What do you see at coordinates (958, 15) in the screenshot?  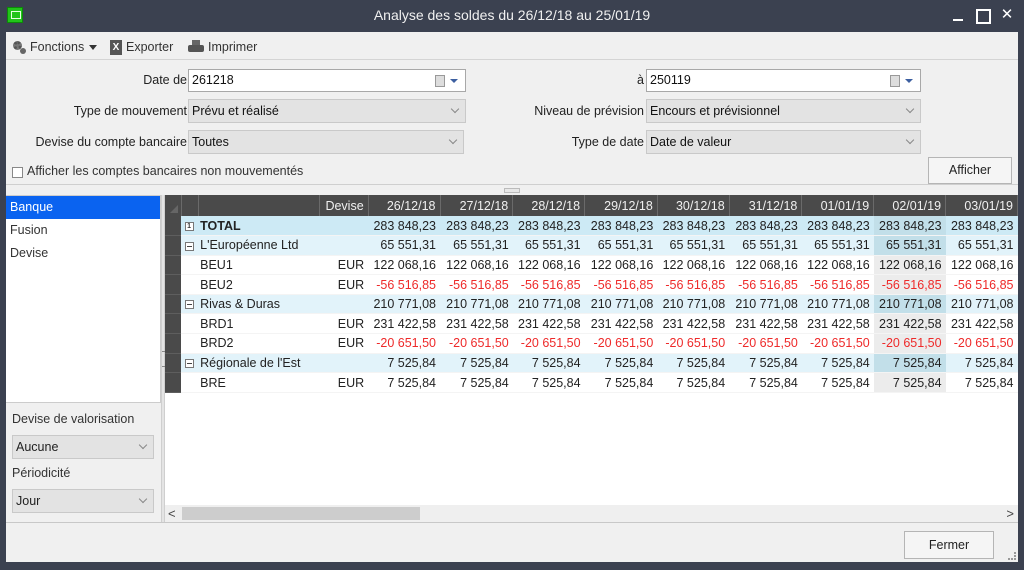 I see `minimize-button` at bounding box center [958, 15].